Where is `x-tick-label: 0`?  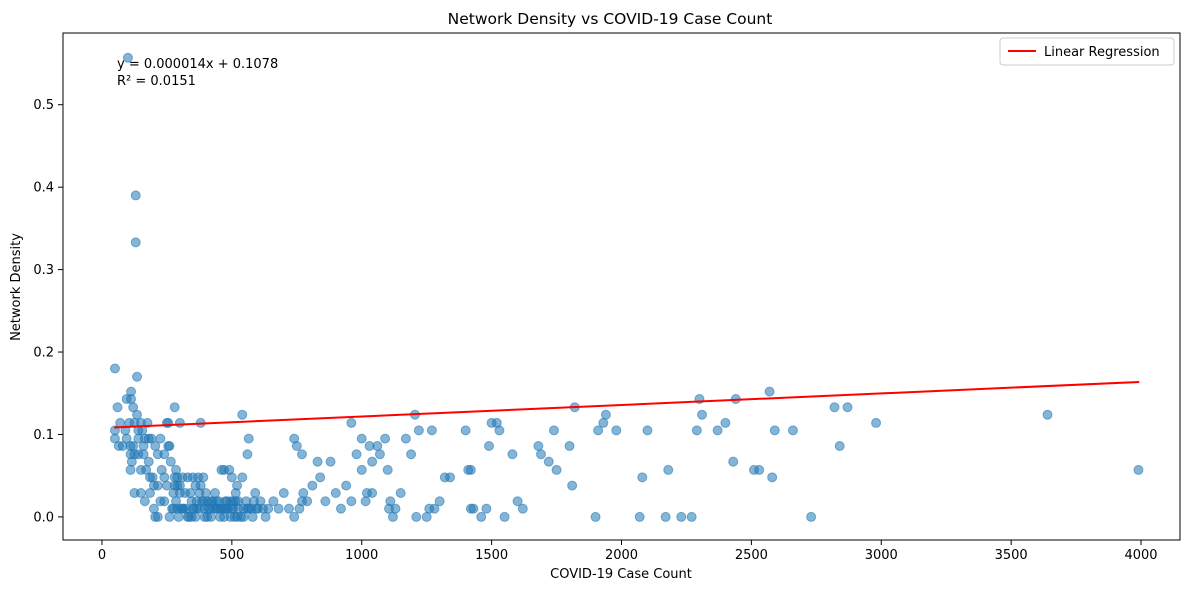
x-tick-label: 0 is located at coordinates (102, 555).